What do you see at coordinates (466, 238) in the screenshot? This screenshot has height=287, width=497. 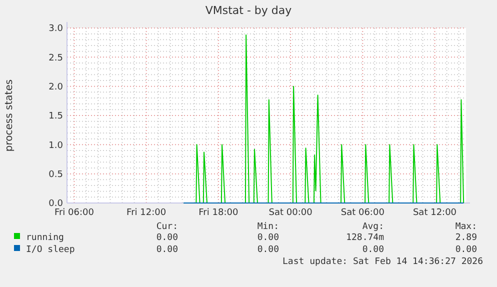 I see `text: 2.89` at bounding box center [466, 238].